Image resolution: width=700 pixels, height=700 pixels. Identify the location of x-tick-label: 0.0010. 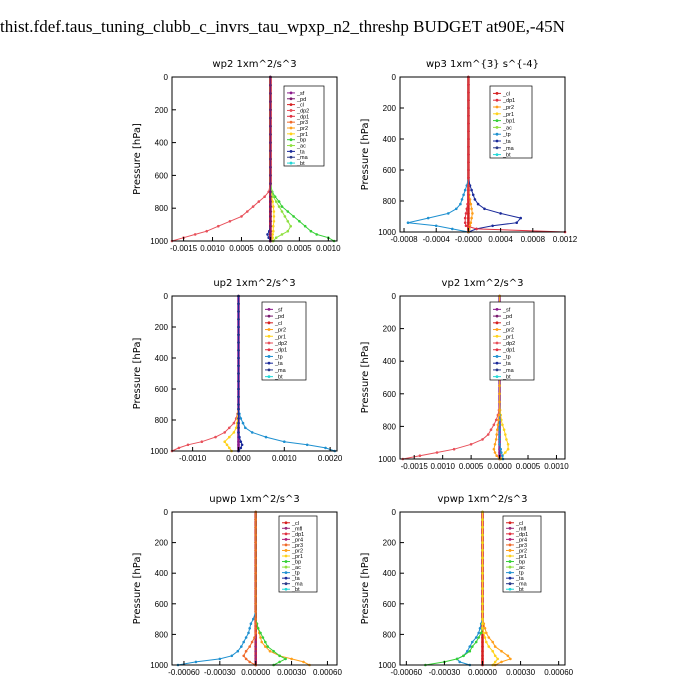
(442, 466).